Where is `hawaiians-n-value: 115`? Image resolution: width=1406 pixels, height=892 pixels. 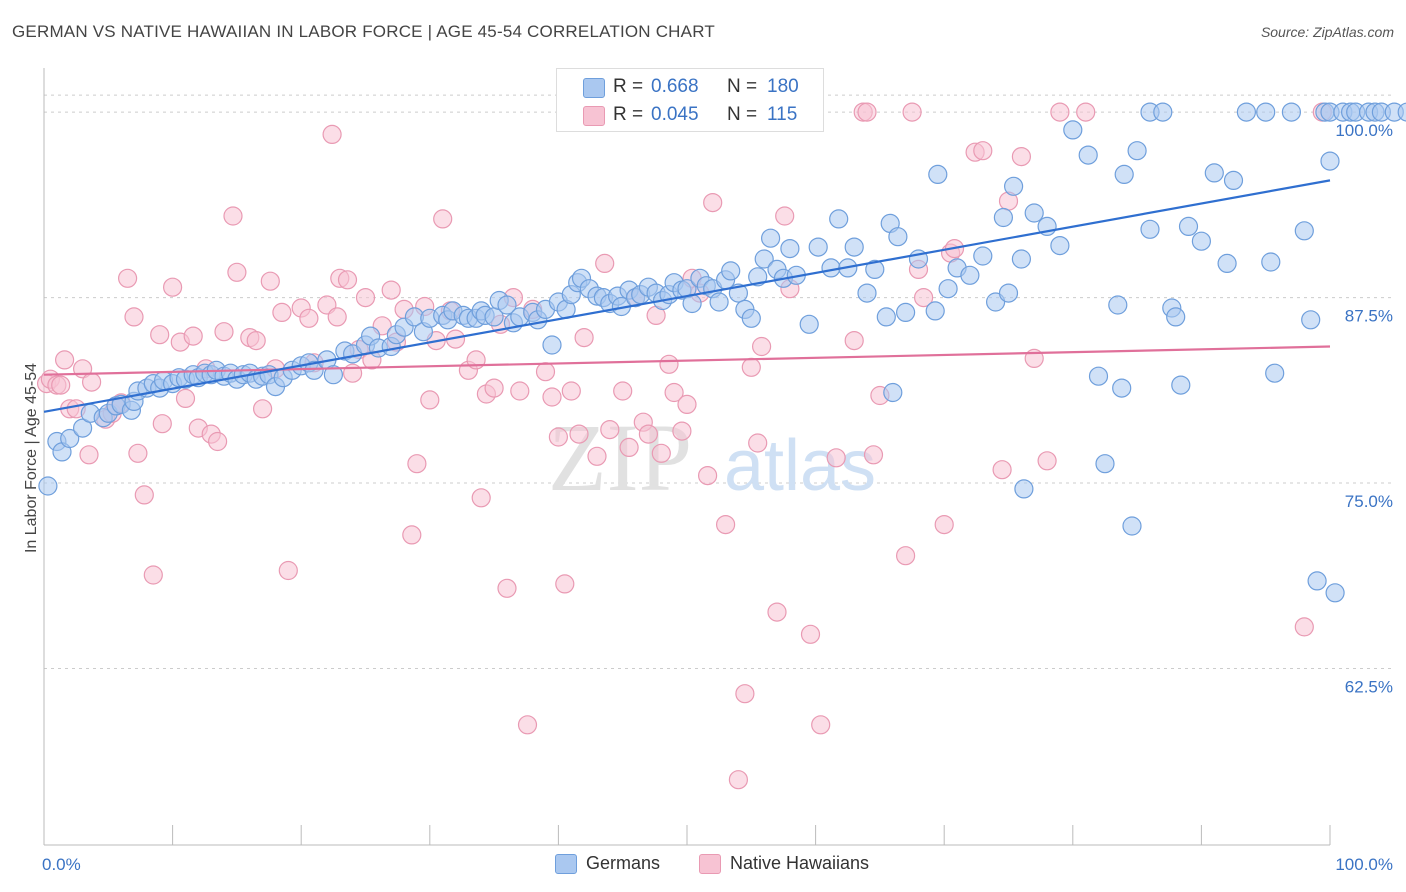
hawaiians-n-value: 115 is located at coordinates (782, 114).